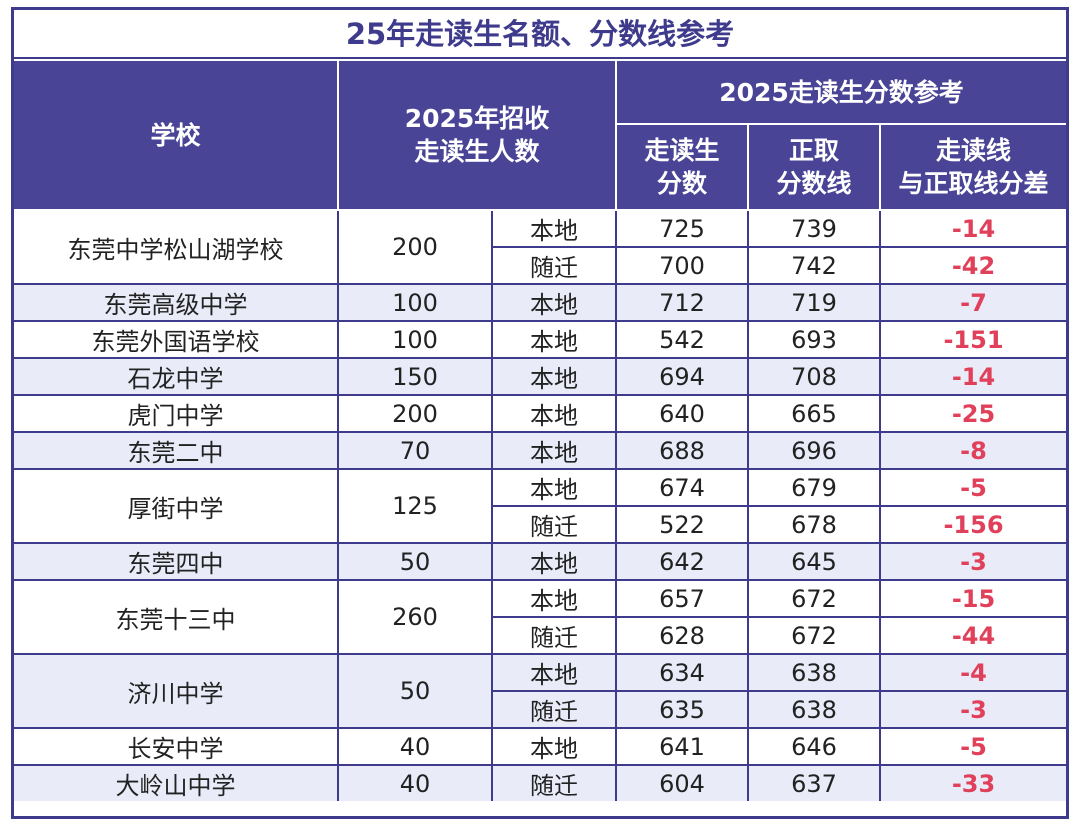 The width and height of the screenshot is (1080, 827). Describe the element at coordinates (682, 635) in the screenshot. I see `day-score-cell: 628` at that location.